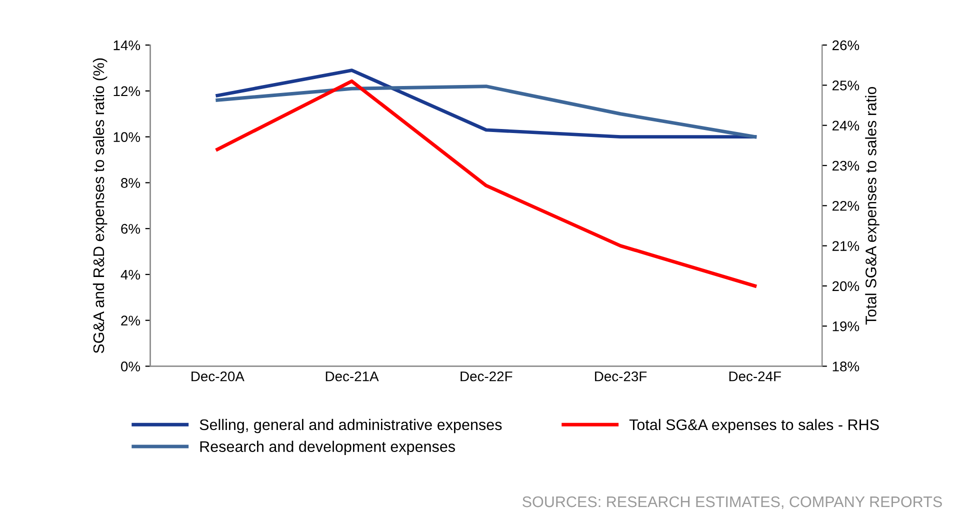 The height and width of the screenshot is (518, 957). I want to click on y2-tick-label: 25%, so click(846, 85).